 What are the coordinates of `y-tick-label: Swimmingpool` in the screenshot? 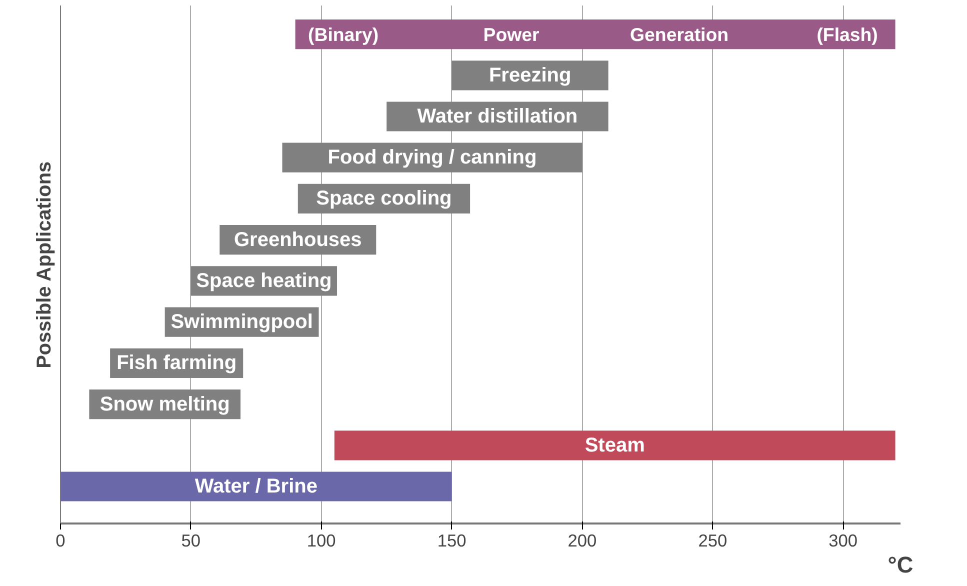 It's located at (241, 322).